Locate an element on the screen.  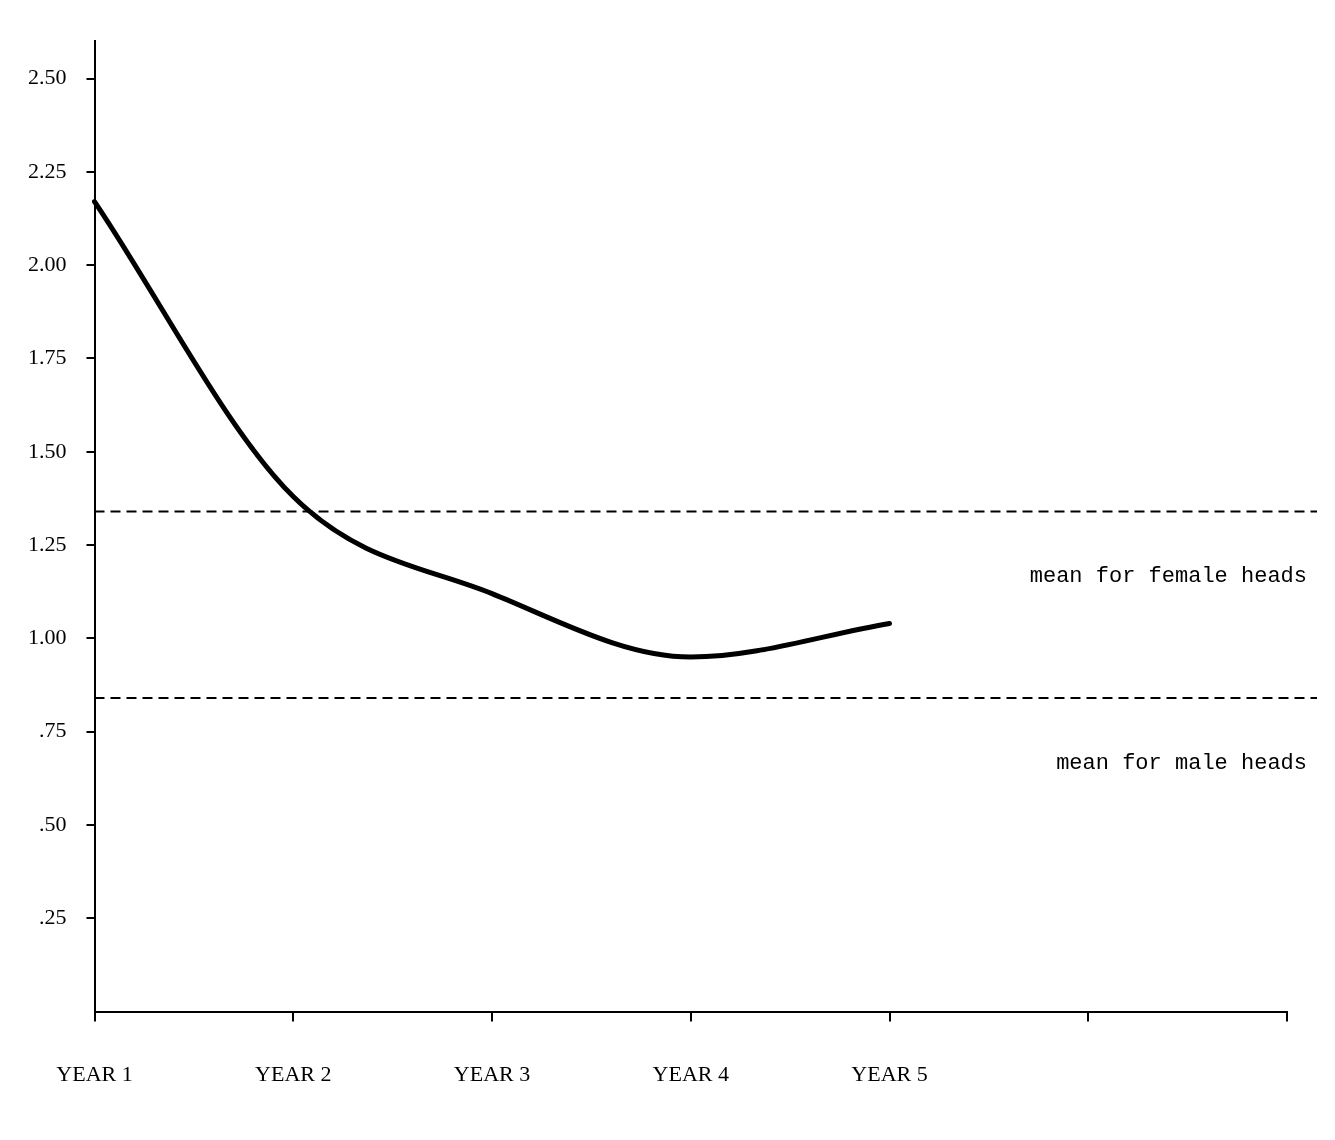
y-tick-label: .75 is located at coordinates (53, 730).